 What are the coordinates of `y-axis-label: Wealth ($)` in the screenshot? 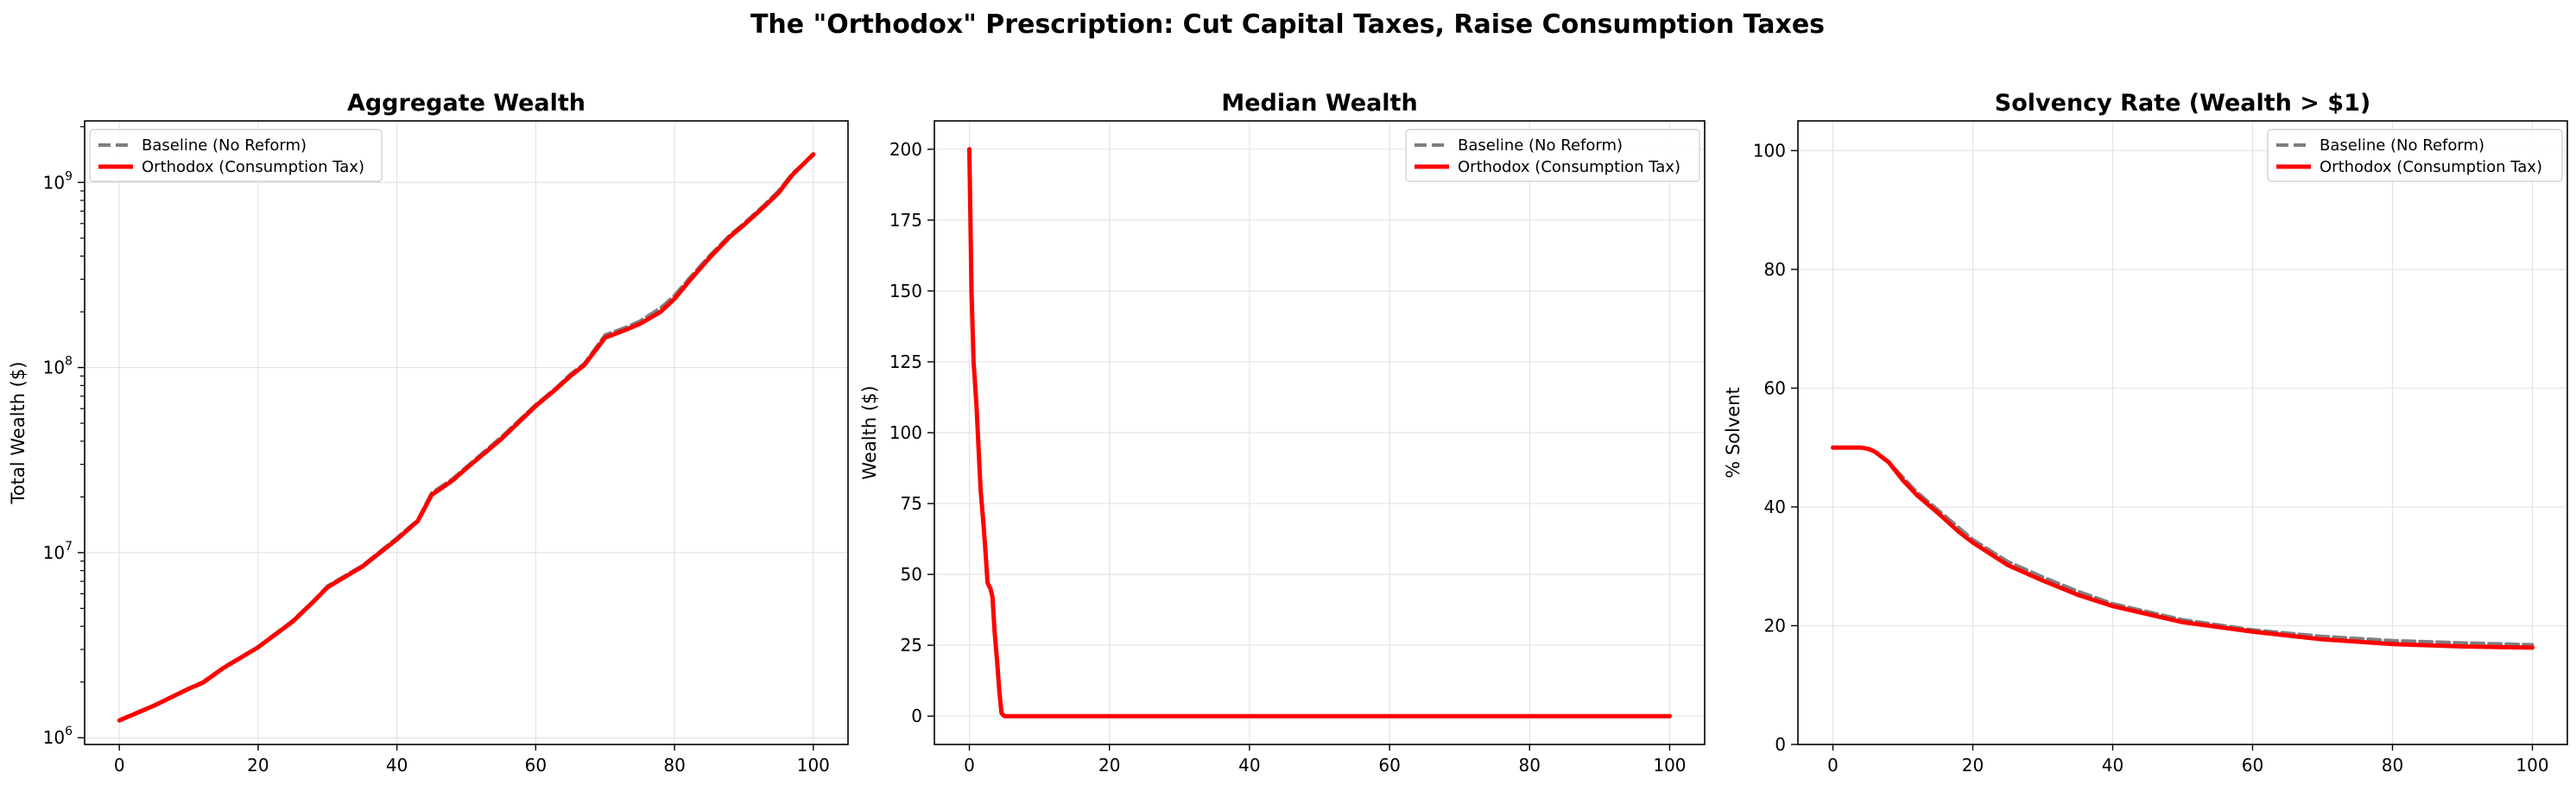 It's located at (869, 432).